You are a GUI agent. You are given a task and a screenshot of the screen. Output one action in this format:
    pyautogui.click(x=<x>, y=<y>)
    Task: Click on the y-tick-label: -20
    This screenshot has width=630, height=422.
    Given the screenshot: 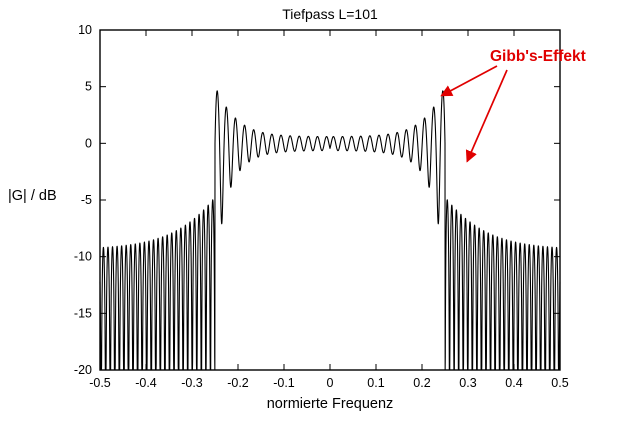 What is the action you would take?
    pyautogui.click(x=83, y=370)
    